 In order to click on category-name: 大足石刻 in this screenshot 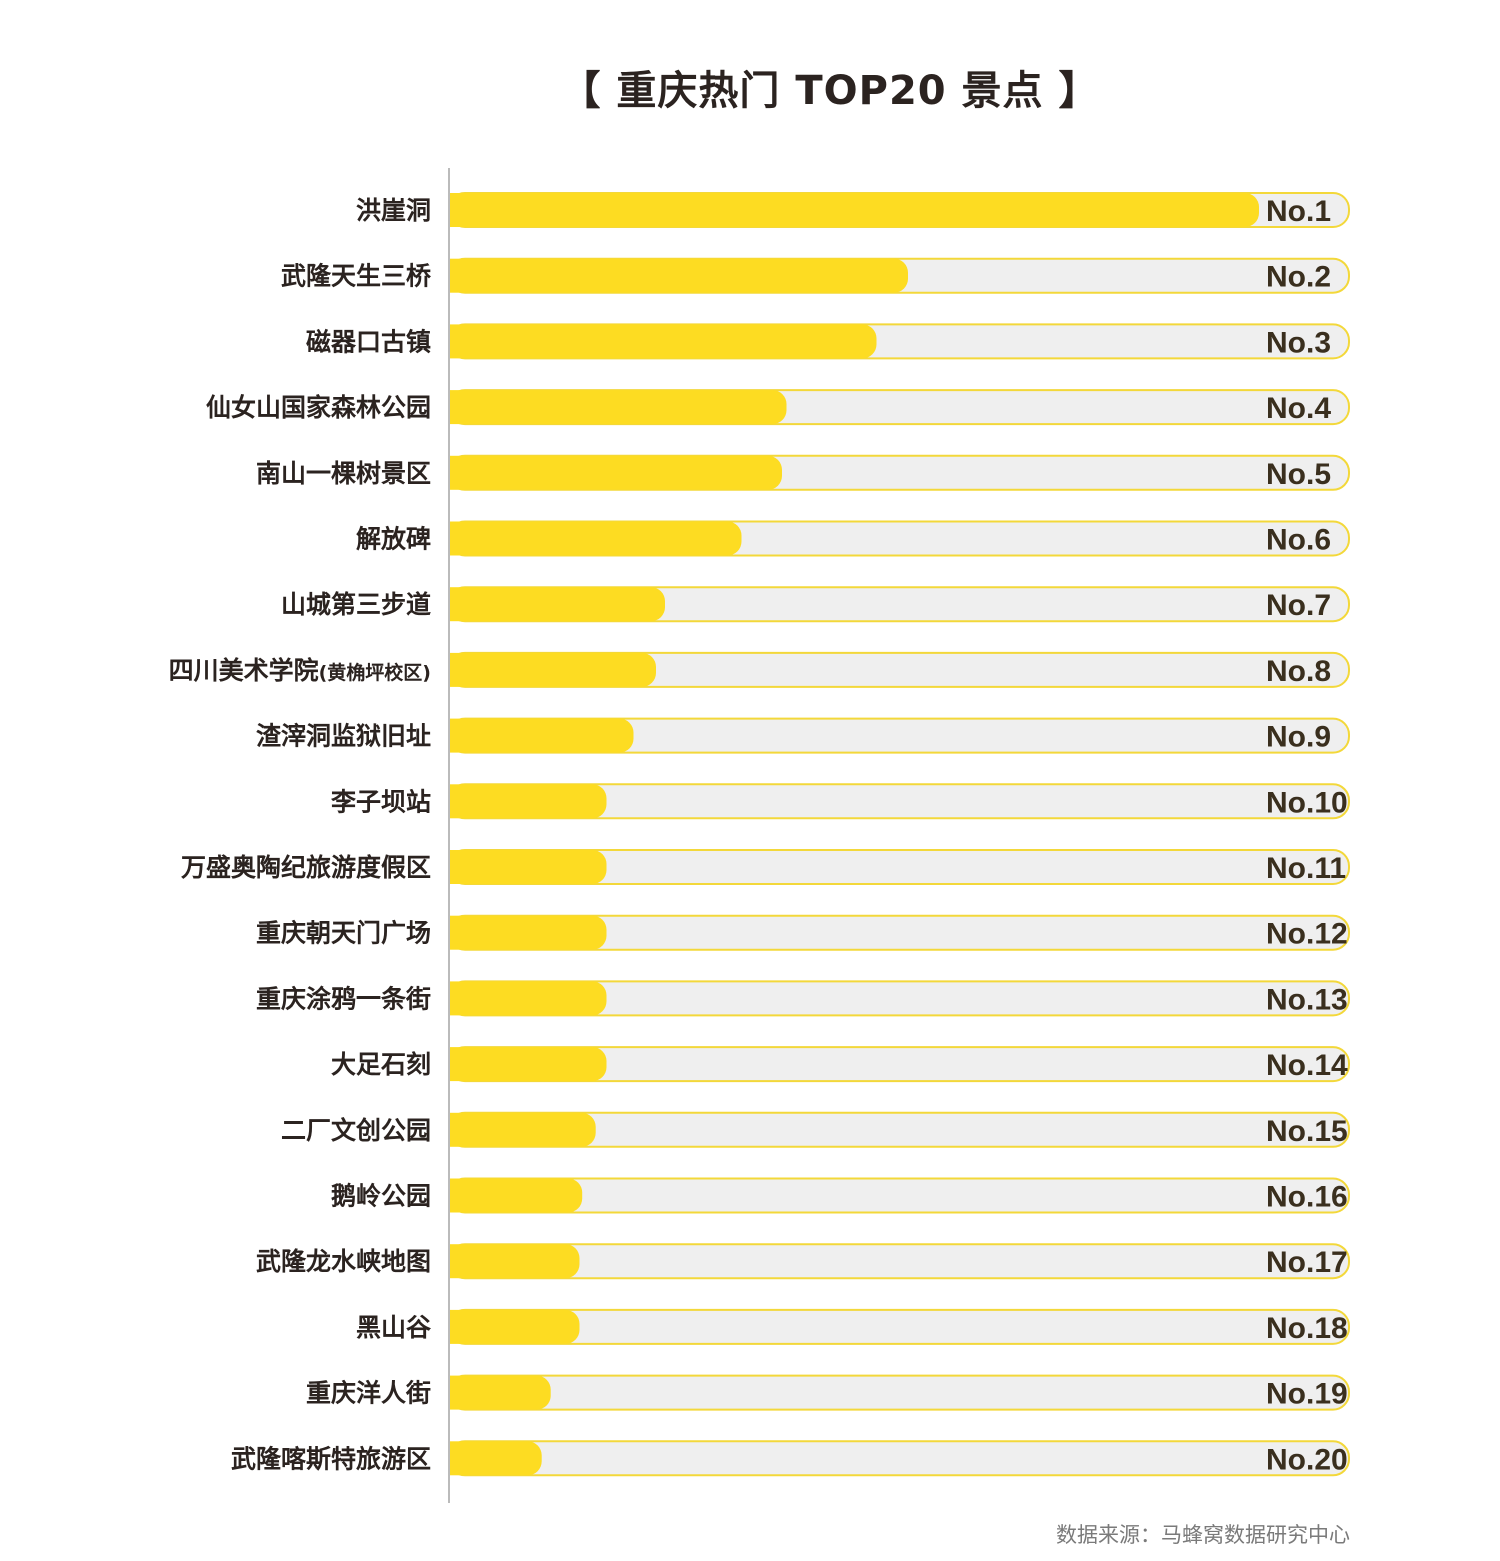, I will do `click(381, 1064)`.